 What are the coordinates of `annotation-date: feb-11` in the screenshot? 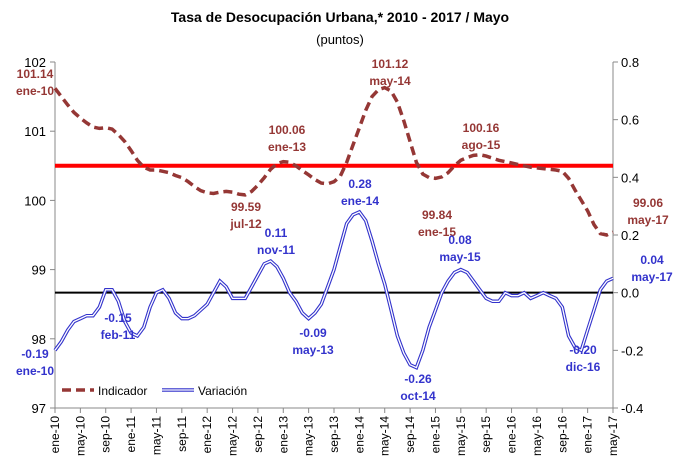 It's located at (118, 335).